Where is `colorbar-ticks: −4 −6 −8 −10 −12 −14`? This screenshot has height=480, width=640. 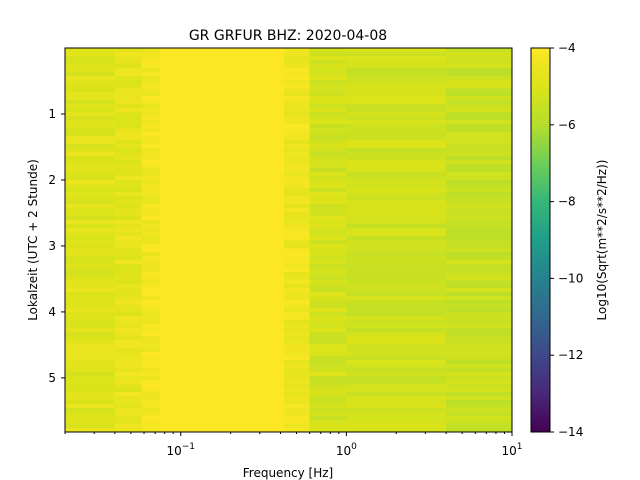
colorbar-ticks: −4 −6 −8 −10 −12 −14 is located at coordinates (566, 240).